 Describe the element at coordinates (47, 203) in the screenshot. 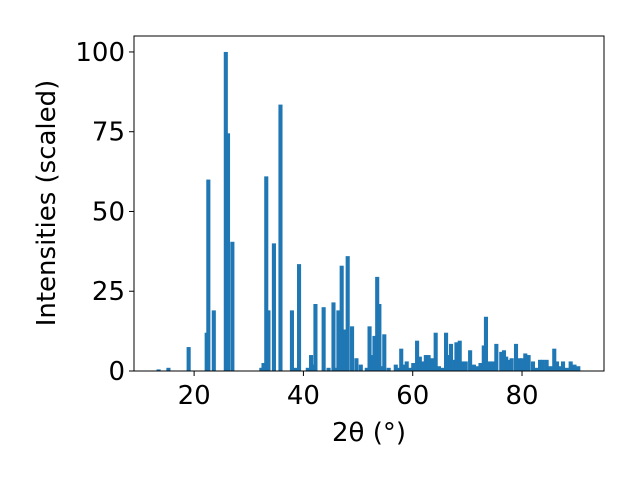

I see `y-axis-label: Intensities (scaled)` at that location.